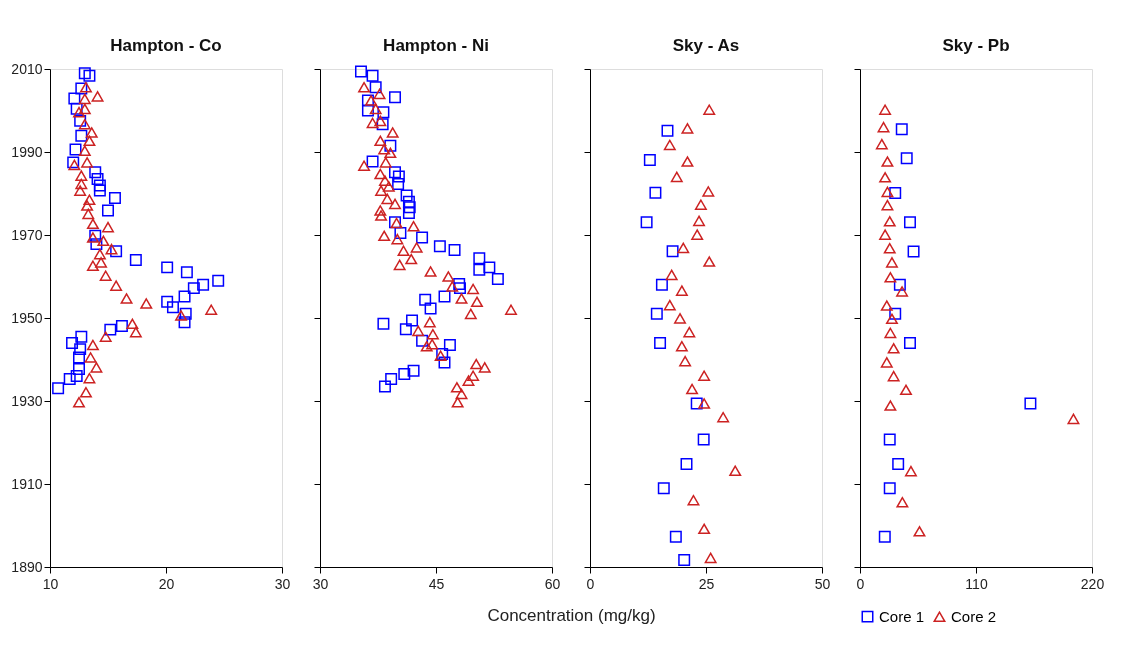 The image size is (1145, 659). Describe the element at coordinates (976, 583) in the screenshot. I see `x-tick-label: 110` at that location.